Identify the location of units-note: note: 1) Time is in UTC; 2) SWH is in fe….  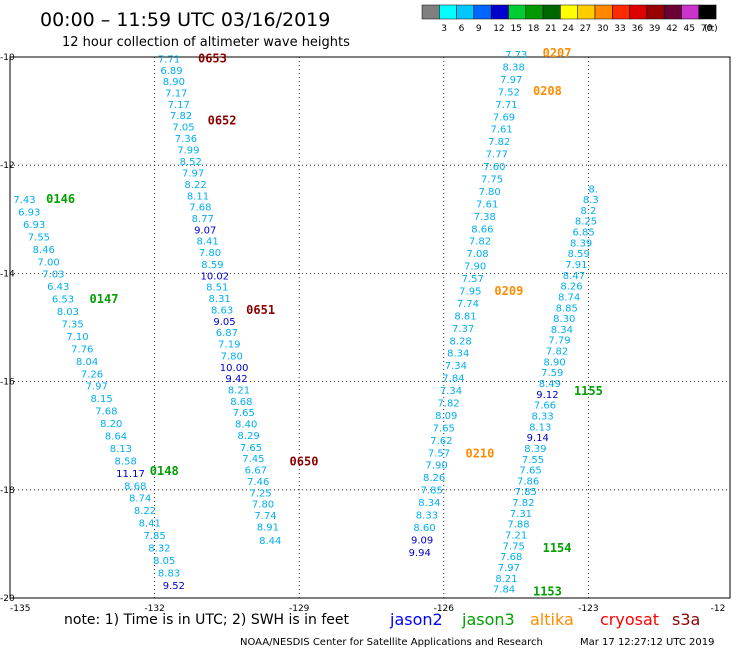
(207, 620).